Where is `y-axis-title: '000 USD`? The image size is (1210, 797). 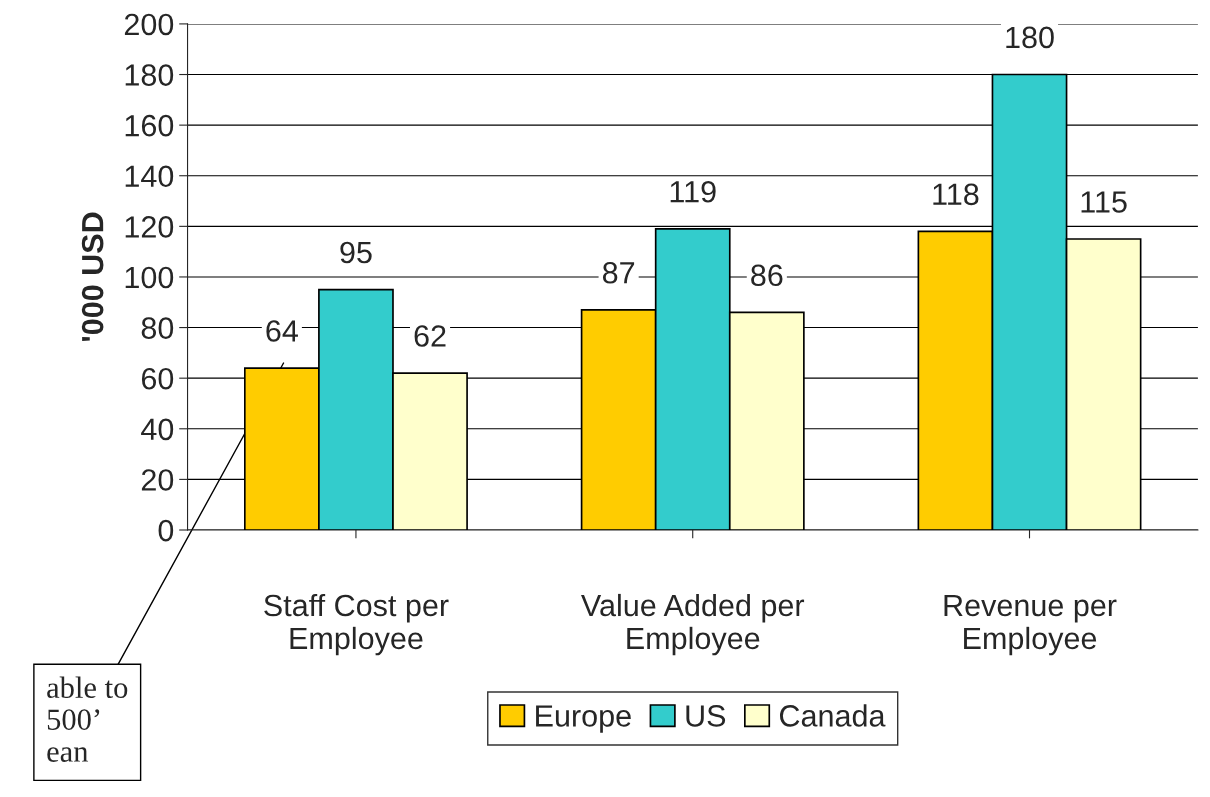 y-axis-title: '000 USD is located at coordinates (92, 276).